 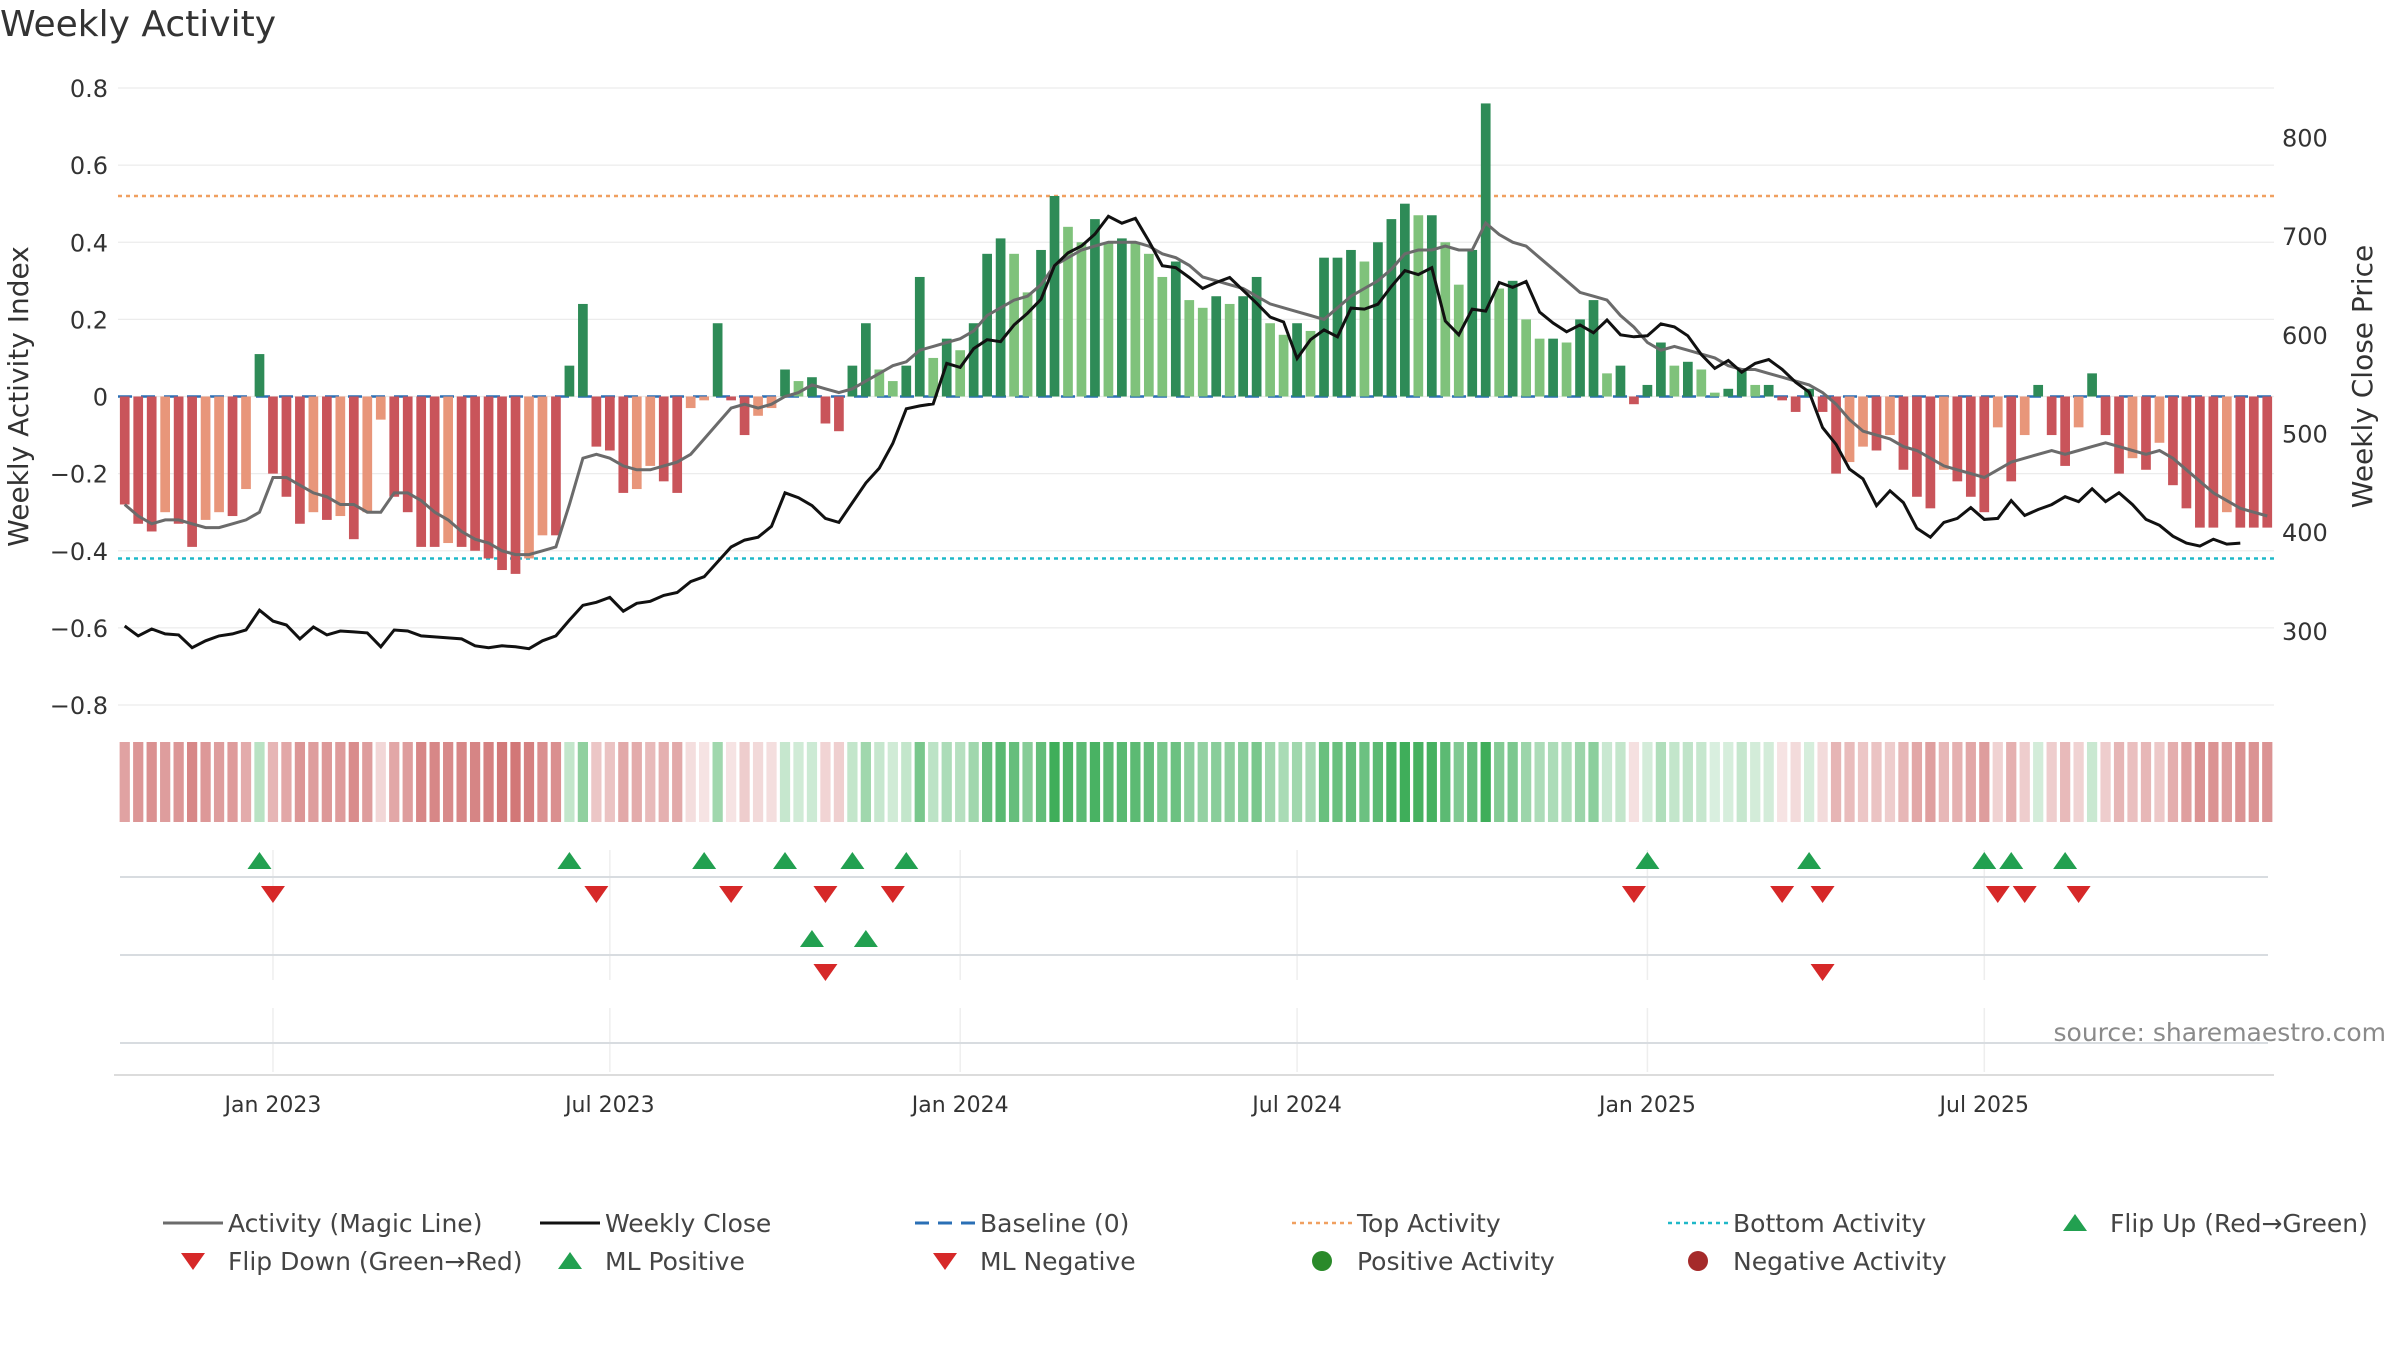 I want to click on x-tick-label: Jul 2023, so click(x=609, y=1105).